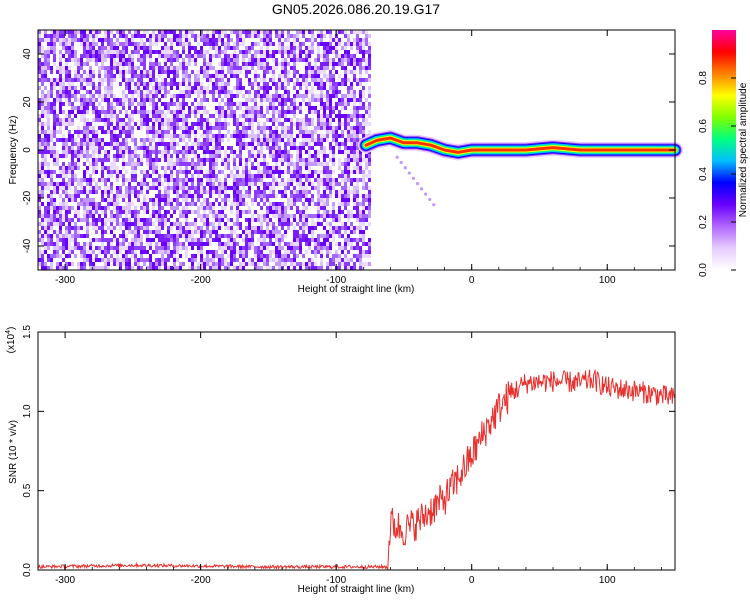 The image size is (750, 600). I want to click on colorbar-tick-label: 0.4, so click(703, 174).